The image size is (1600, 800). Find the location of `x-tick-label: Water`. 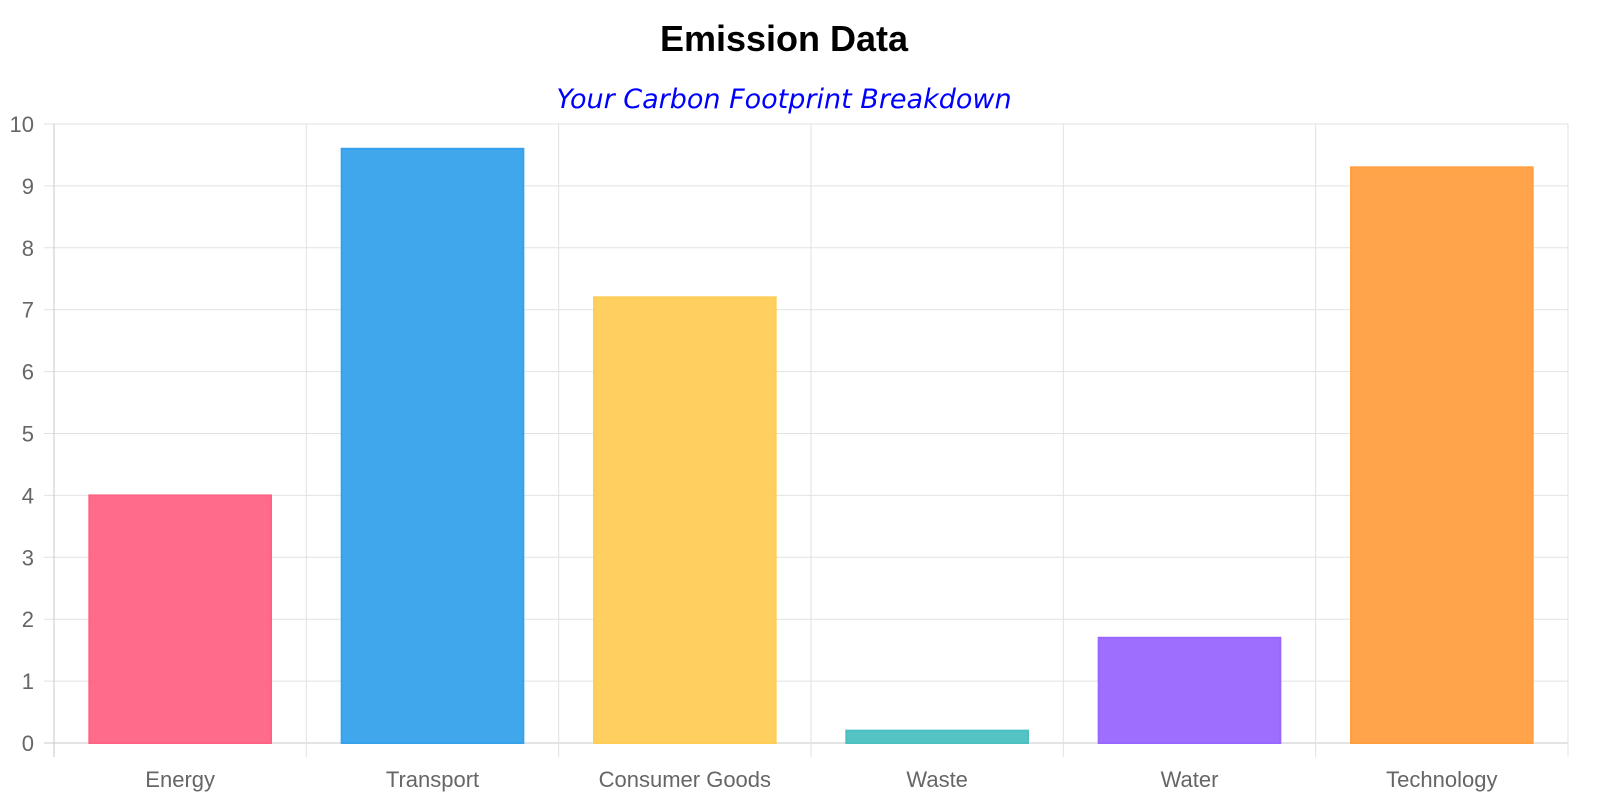

x-tick-label: Water is located at coordinates (1190, 779).